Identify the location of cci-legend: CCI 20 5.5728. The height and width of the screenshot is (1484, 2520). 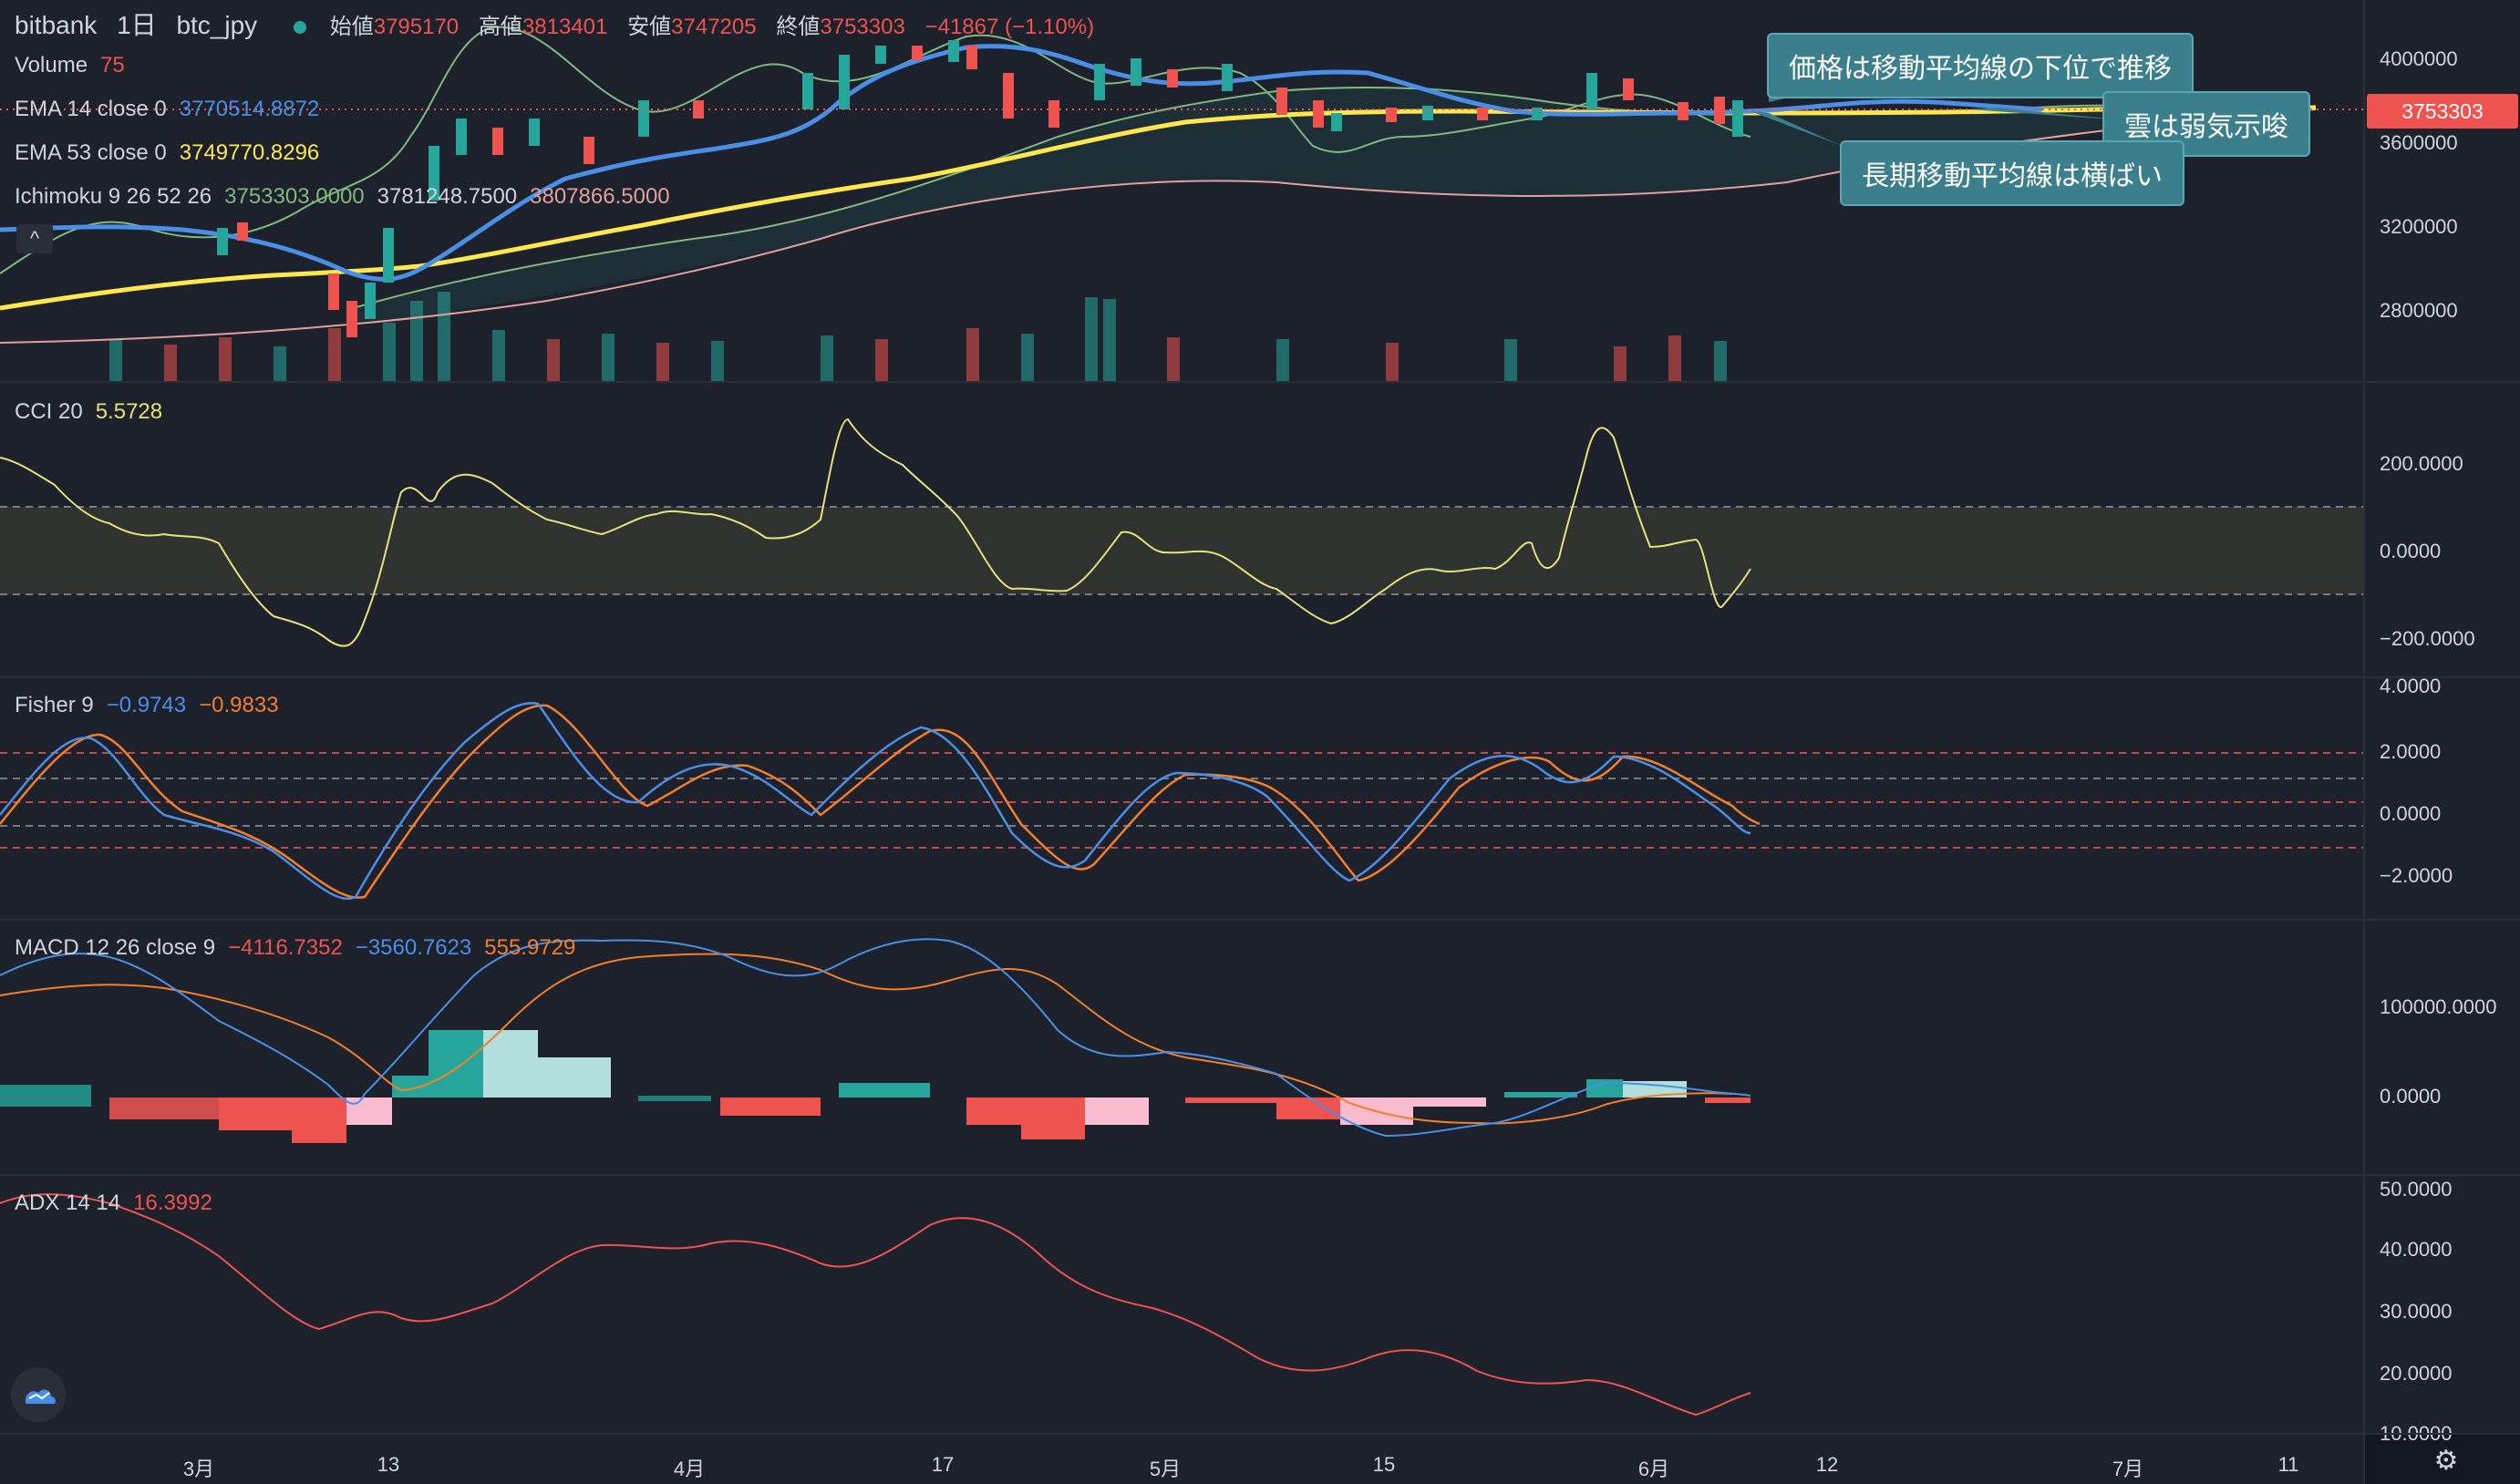
(95, 412).